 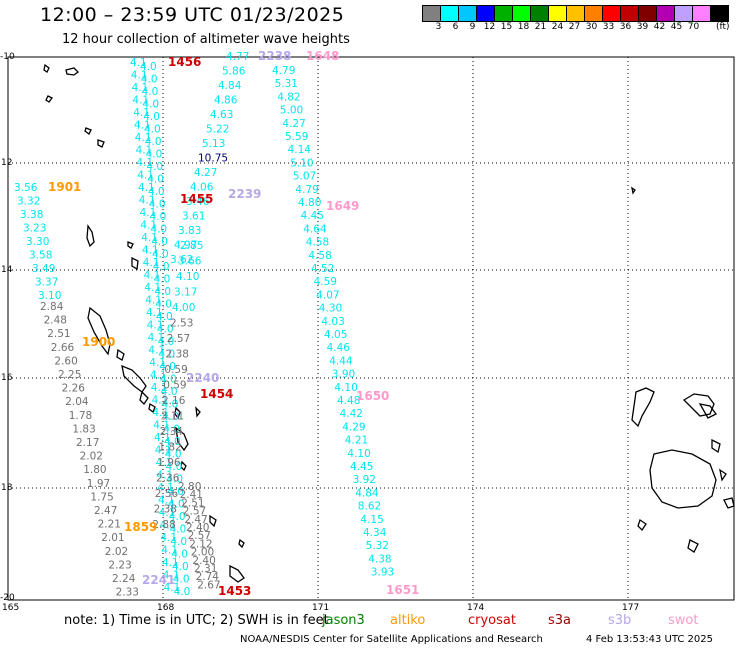 I want to click on scale-label: 33, so click(x=608, y=27).